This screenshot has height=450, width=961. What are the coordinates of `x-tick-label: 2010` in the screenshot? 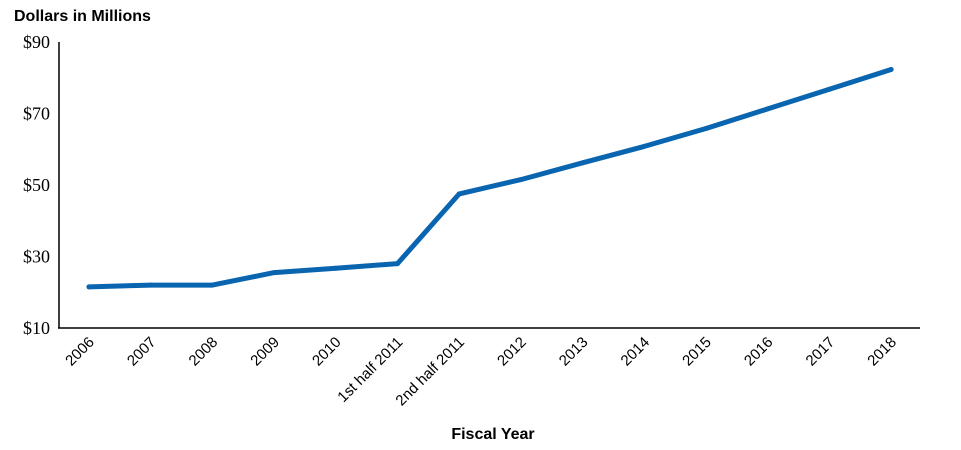 It's located at (327, 352).